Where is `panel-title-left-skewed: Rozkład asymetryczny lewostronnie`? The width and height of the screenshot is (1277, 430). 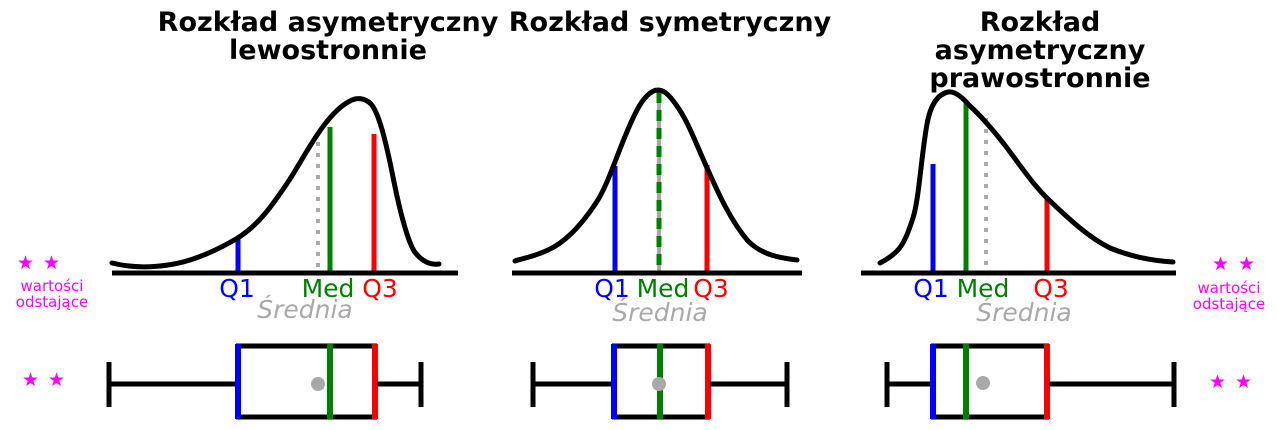 panel-title-left-skewed: Rozkład asymetryczny lewostronnie is located at coordinates (328, 36).